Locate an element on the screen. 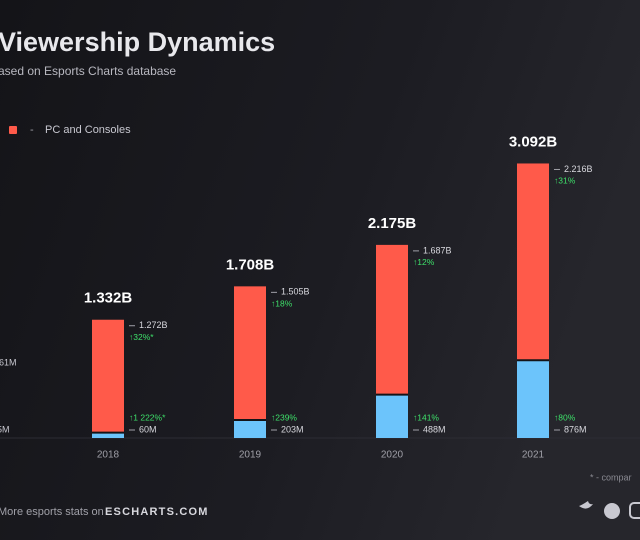  total-label: 1.708B is located at coordinates (250, 264).